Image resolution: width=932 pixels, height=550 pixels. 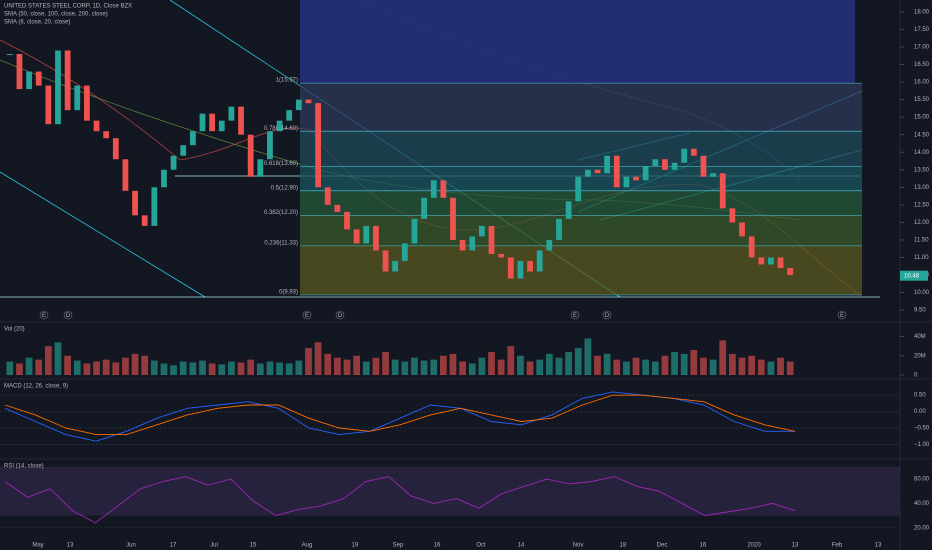 I want to click on y-tick-label: 11.00, so click(x=921, y=258).